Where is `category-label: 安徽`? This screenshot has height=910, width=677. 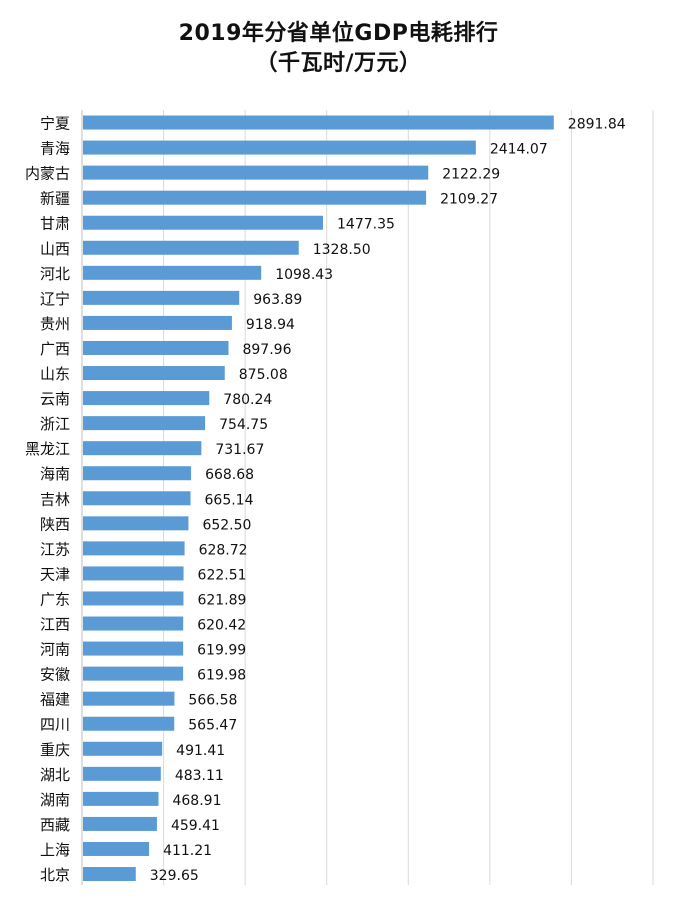 category-label: 安徽 is located at coordinates (55, 675).